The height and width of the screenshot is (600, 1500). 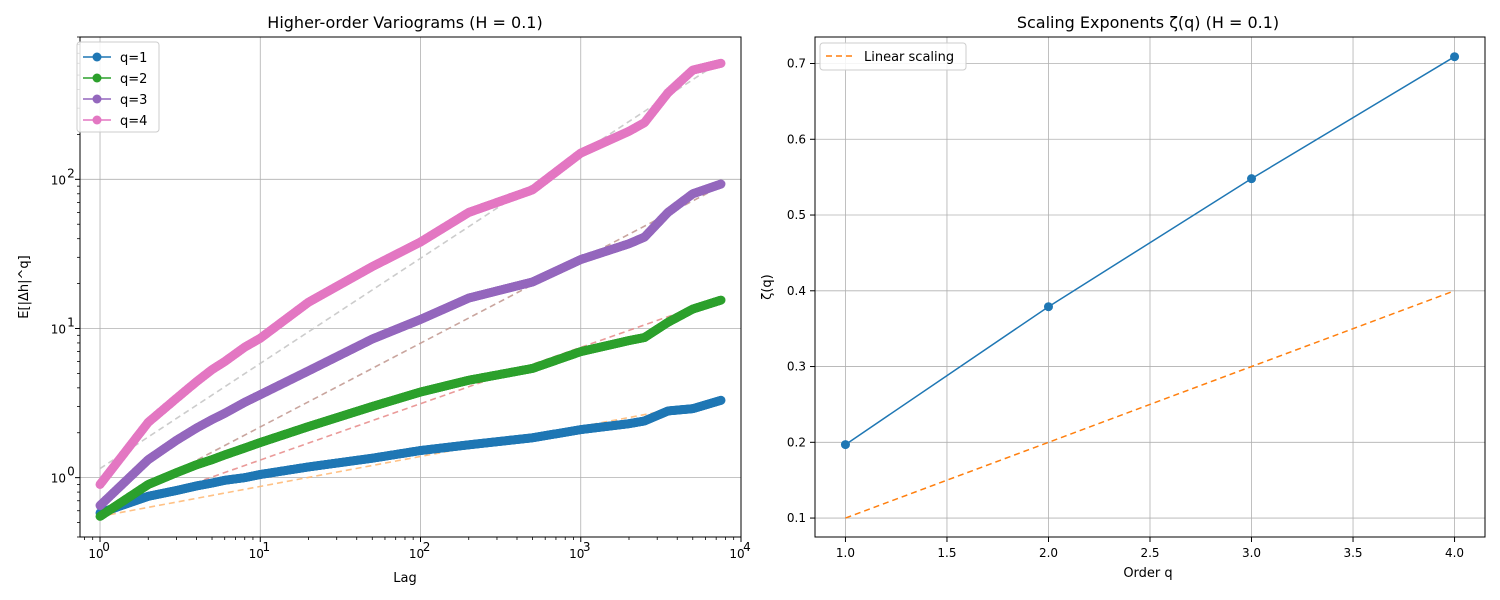 I want to click on exponents-y-tick-label: 0.2, so click(x=796, y=442).